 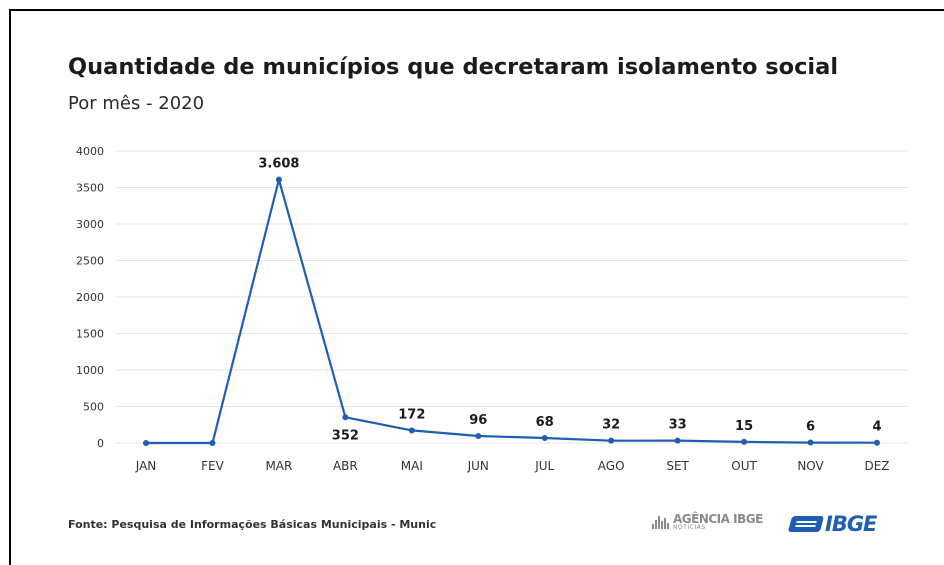 What do you see at coordinates (806, 524) in the screenshot?
I see `ibge-flag-icon` at bounding box center [806, 524].